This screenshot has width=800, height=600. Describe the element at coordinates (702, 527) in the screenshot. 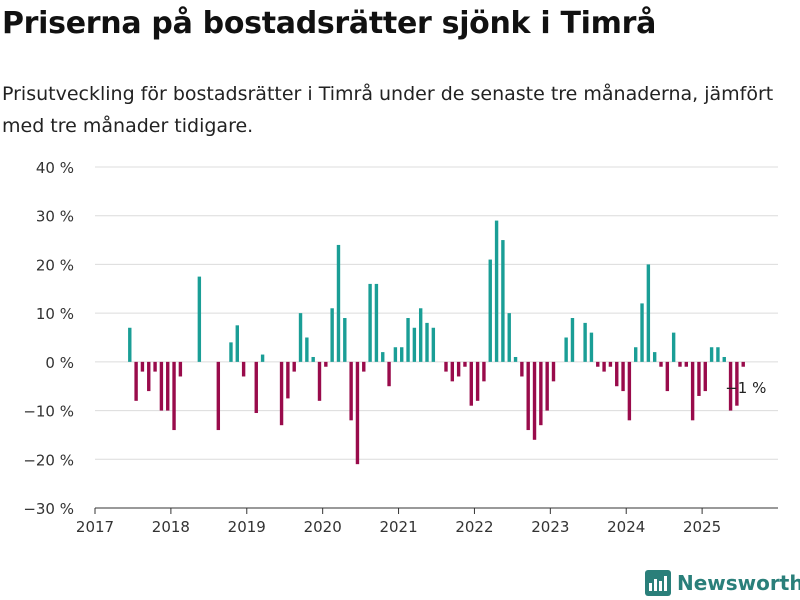

I see `x-tick-label: 2025` at that location.